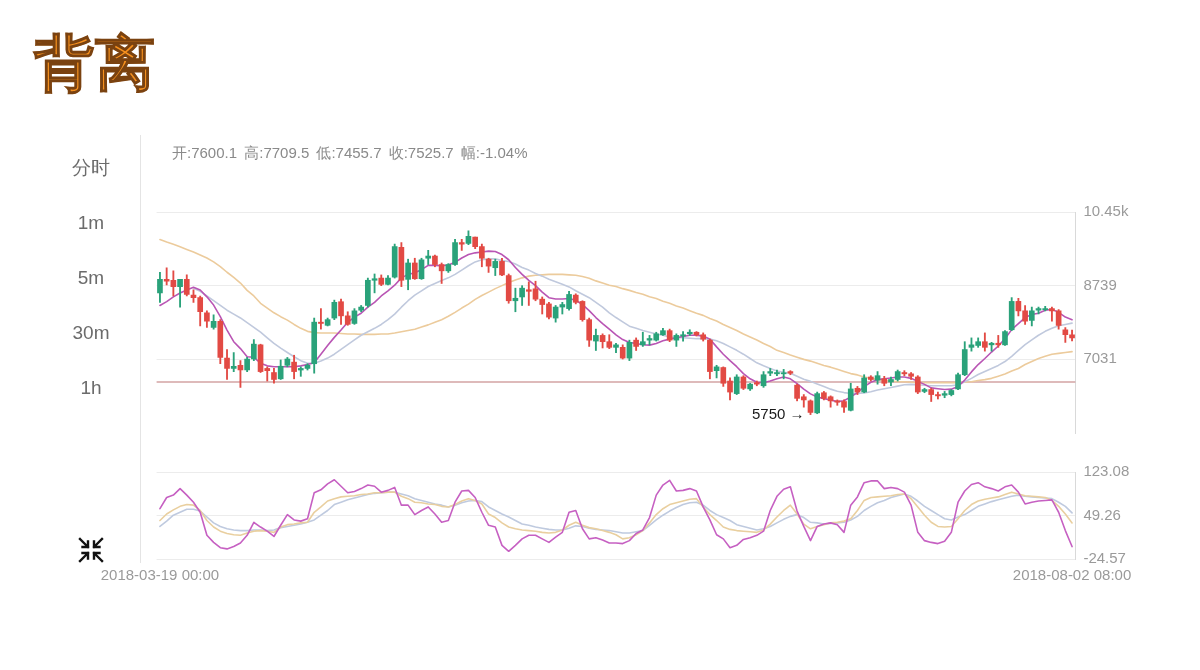 The height and width of the screenshot is (670, 1200). Describe the element at coordinates (91, 278) in the screenshot. I see `text: 5m` at that location.